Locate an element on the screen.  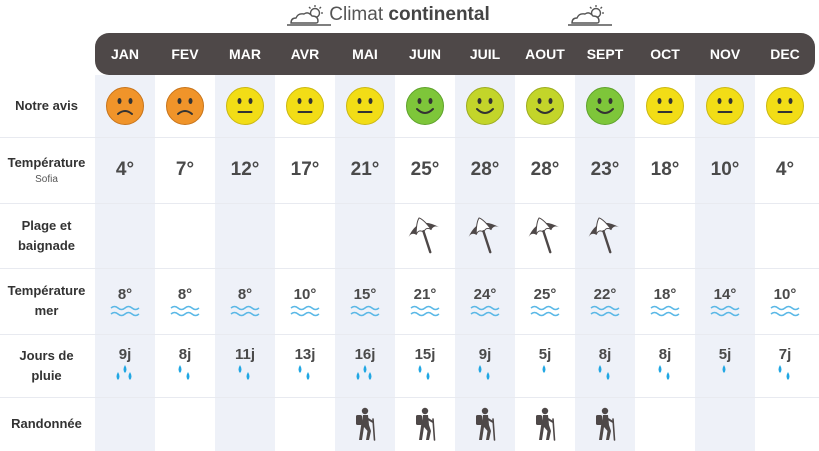
temperature-value: 17° is located at coordinates (305, 169).